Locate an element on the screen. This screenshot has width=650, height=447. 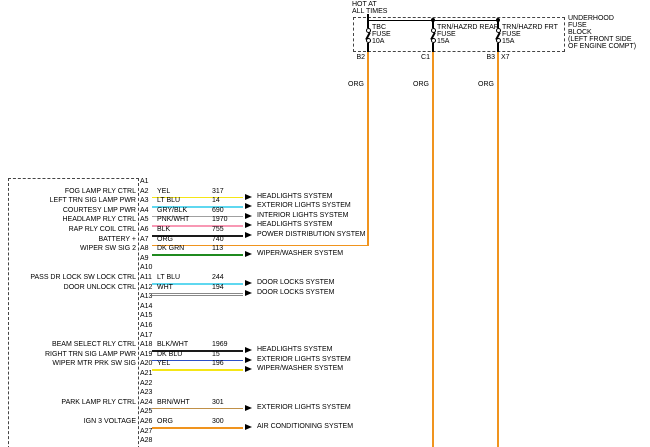
pin-label-A9: A9 is located at coordinates (144, 258).